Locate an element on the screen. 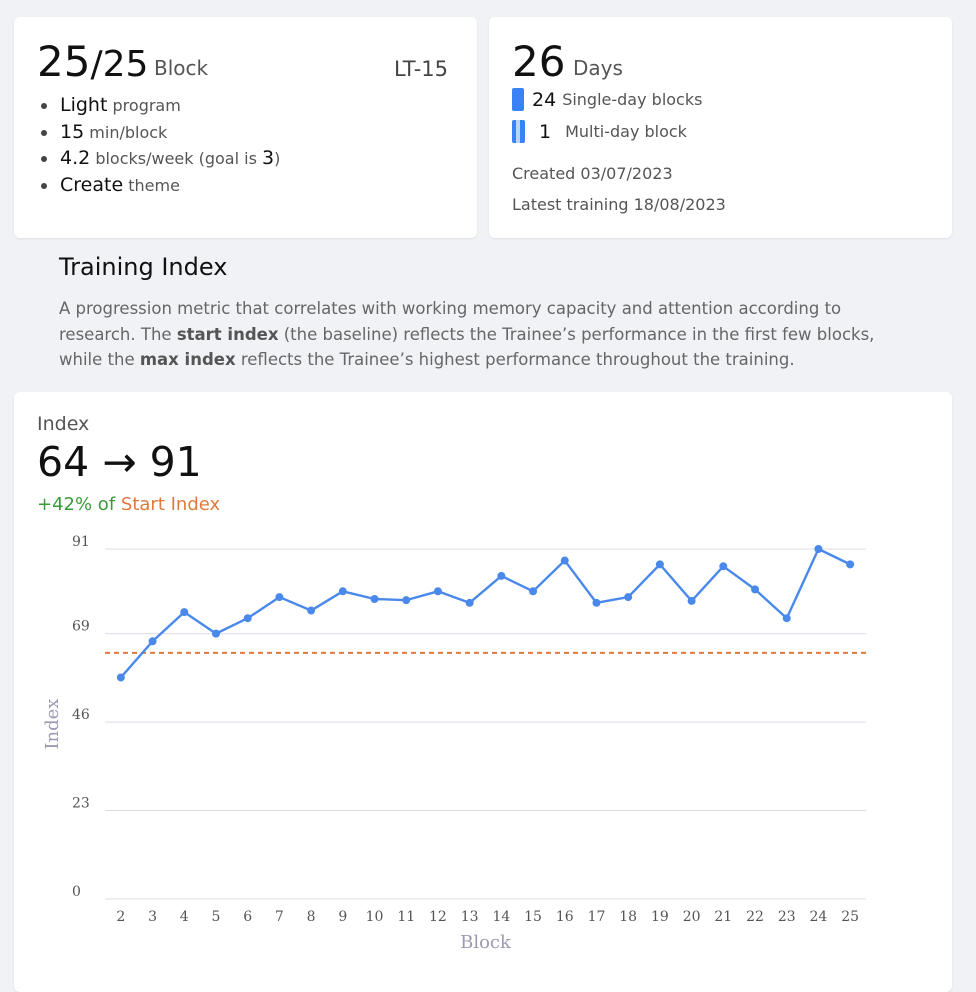 This screenshot has height=992, width=976. x-tick-label: 20 is located at coordinates (692, 917).